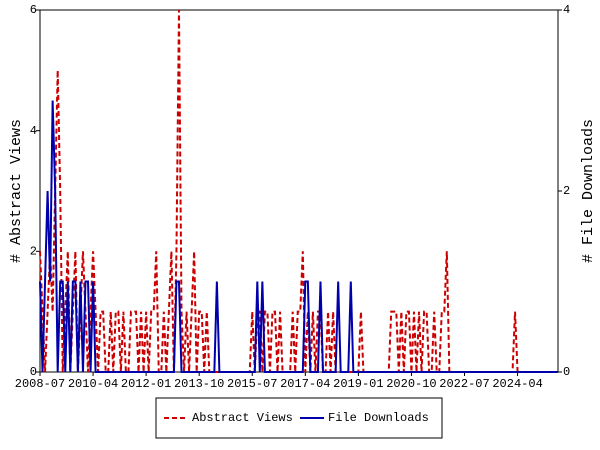 The width and height of the screenshot is (600, 450). Describe the element at coordinates (33, 131) in the screenshot. I see `y-tick-label: 4` at that location.